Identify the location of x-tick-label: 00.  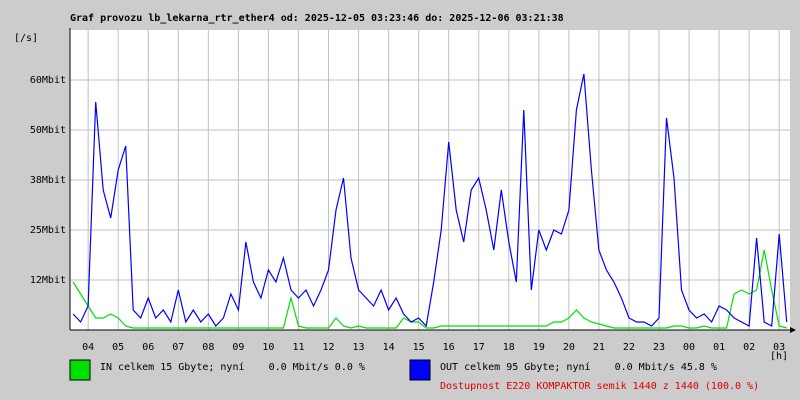
(689, 347).